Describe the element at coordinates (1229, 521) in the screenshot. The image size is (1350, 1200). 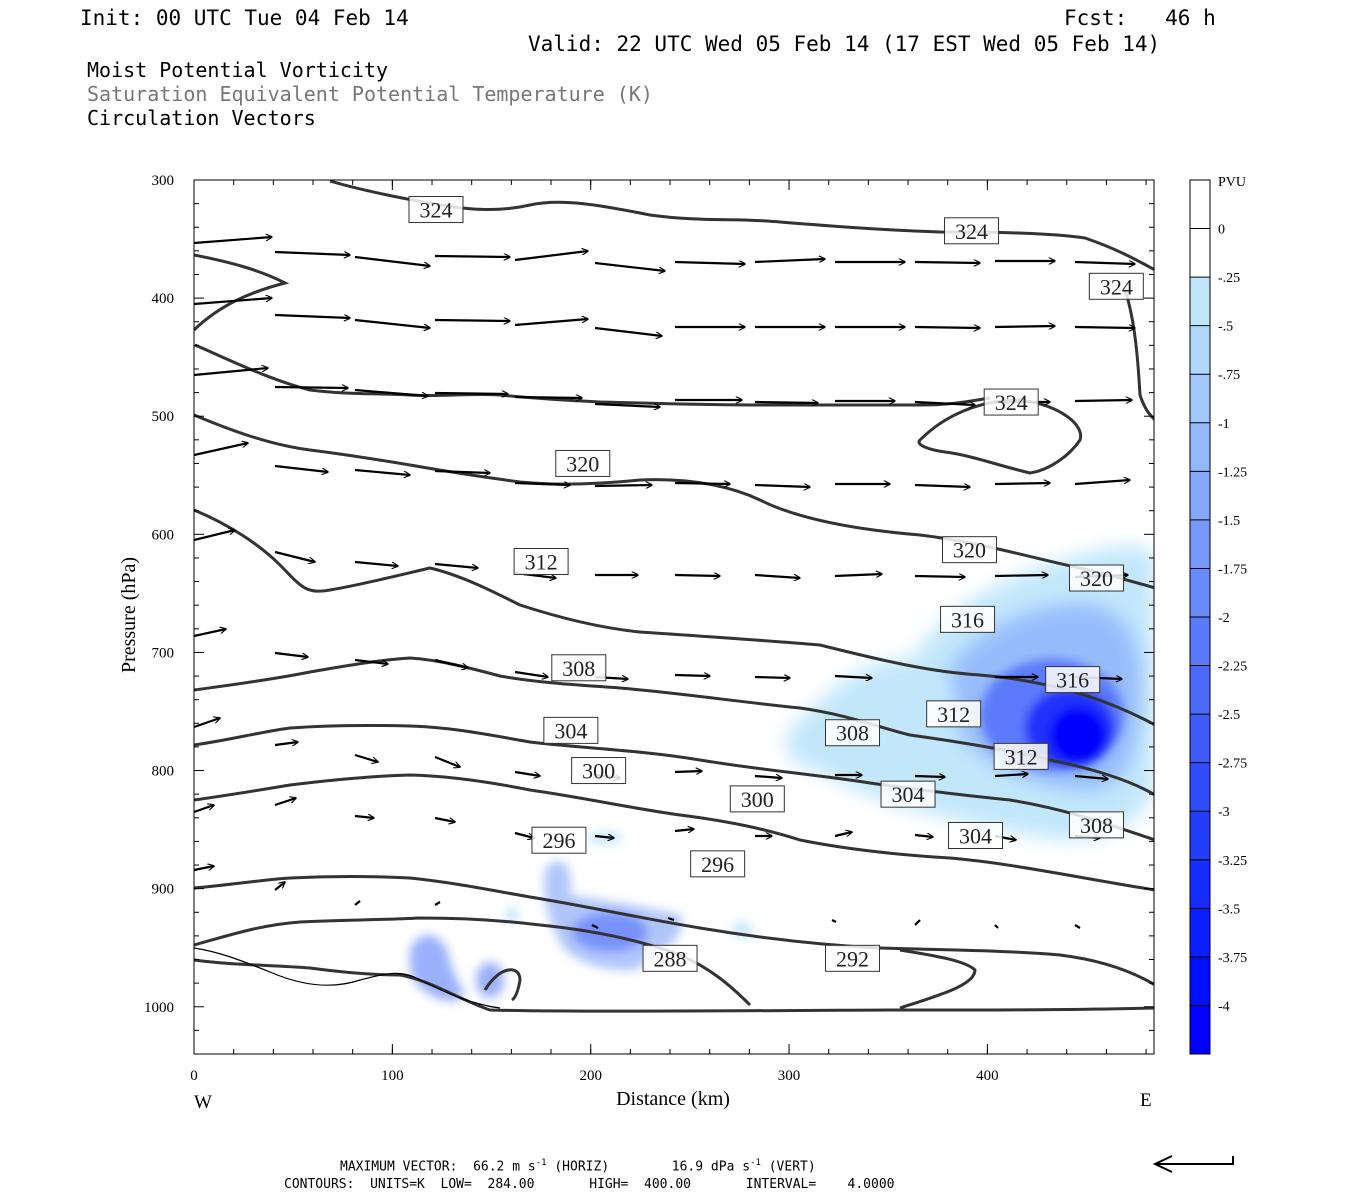
I see `colorbar-label: -1.5` at that location.